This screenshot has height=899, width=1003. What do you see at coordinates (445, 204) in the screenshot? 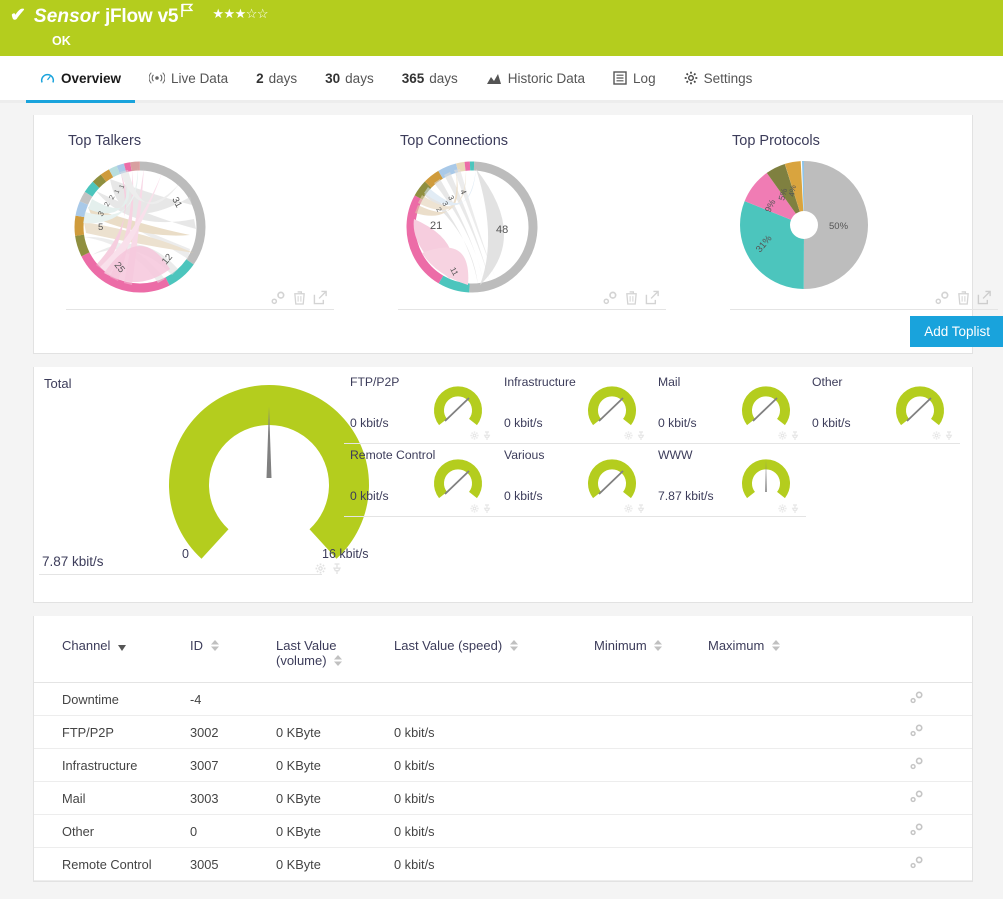
I see `svg-text: 3` at bounding box center [445, 204].